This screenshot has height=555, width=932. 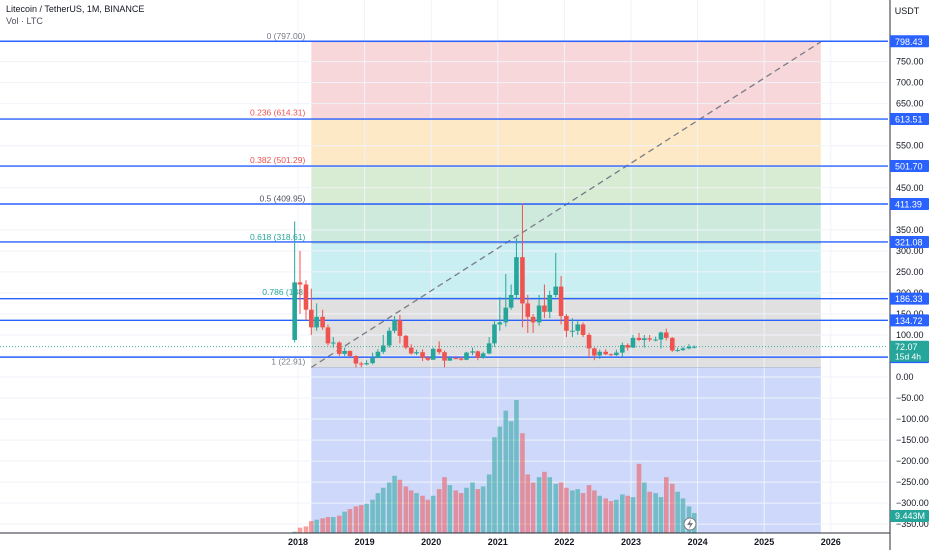 I want to click on volume-tag-label: 9.443M, so click(x=910, y=516).